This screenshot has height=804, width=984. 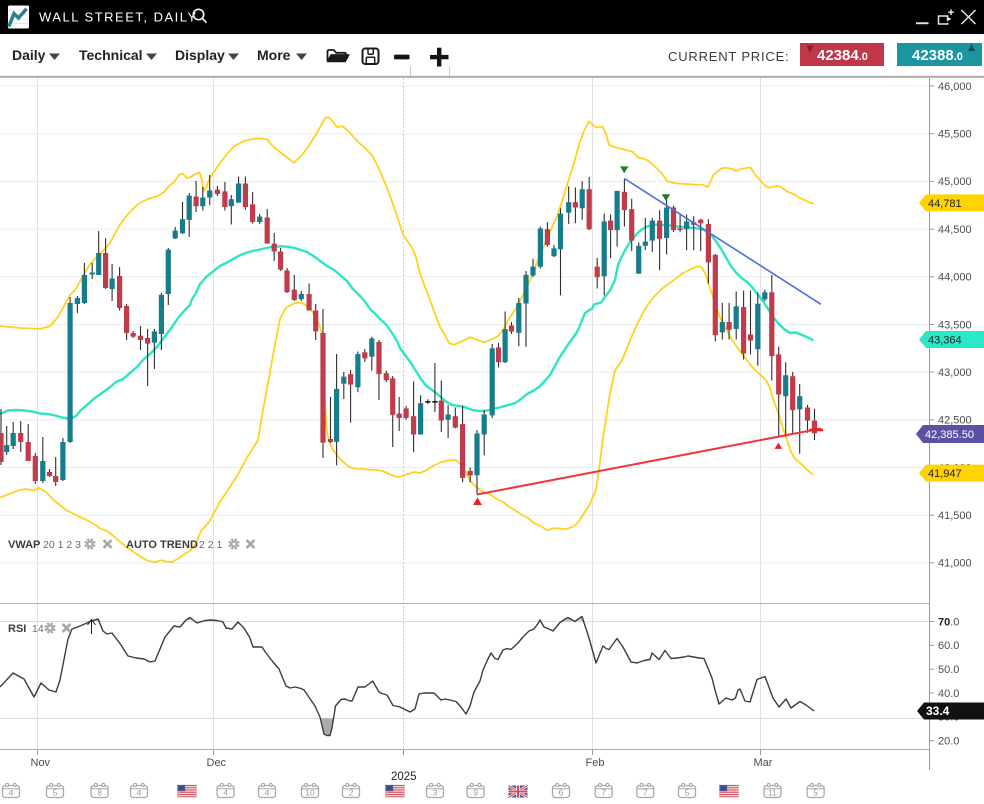 I want to click on svg-text: 10, so click(x=310, y=793).